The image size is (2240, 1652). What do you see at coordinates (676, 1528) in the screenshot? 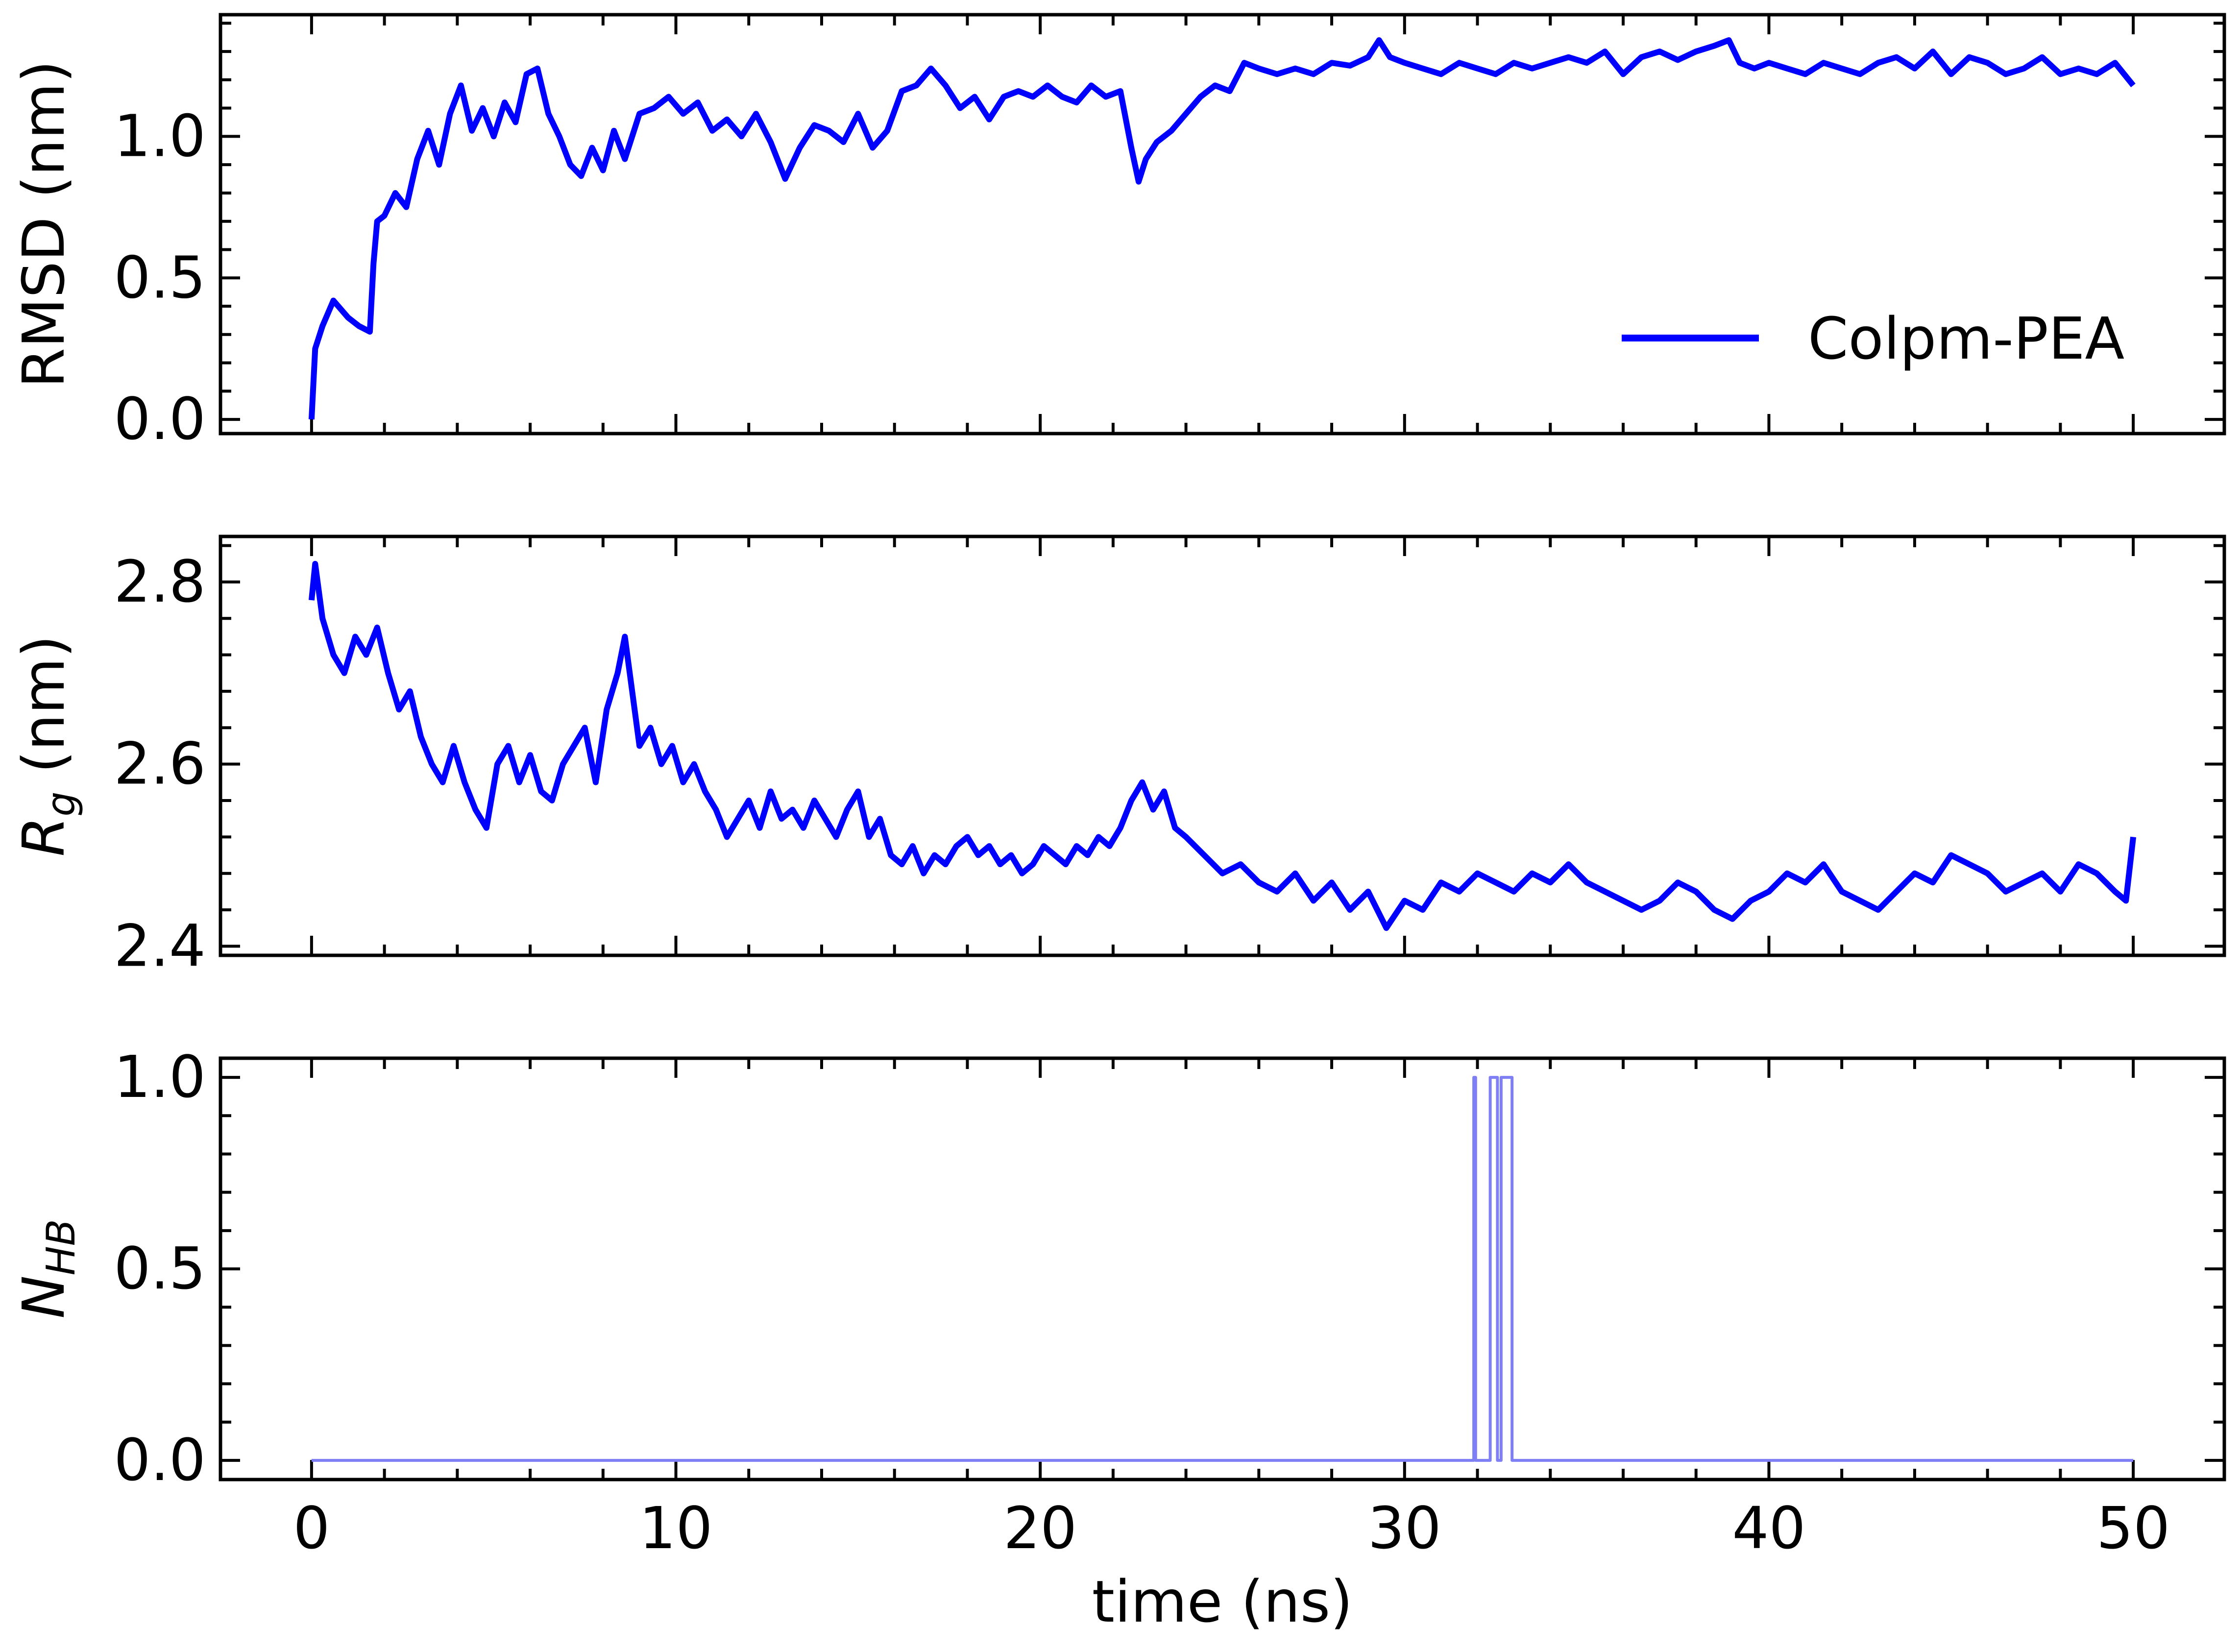
I see `x-tick-label: 10` at bounding box center [676, 1528].